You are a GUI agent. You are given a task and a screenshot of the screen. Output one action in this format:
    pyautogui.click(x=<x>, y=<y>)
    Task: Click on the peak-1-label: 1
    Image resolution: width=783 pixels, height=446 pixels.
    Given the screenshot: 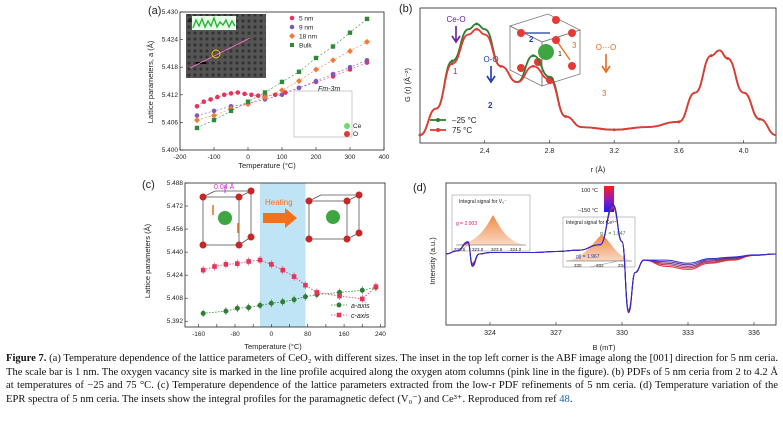 What is the action you would take?
    pyautogui.click(x=455, y=71)
    